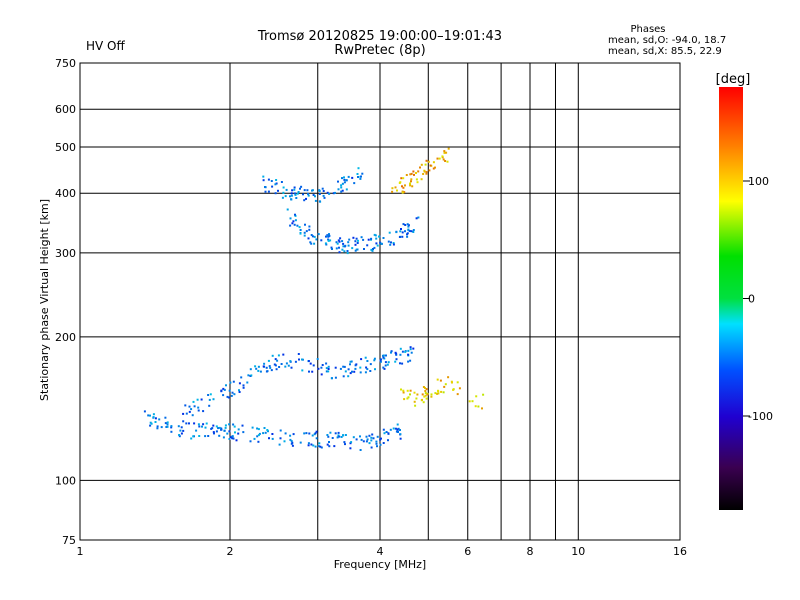  I want to click on y-tick-label: 400, so click(65, 193).